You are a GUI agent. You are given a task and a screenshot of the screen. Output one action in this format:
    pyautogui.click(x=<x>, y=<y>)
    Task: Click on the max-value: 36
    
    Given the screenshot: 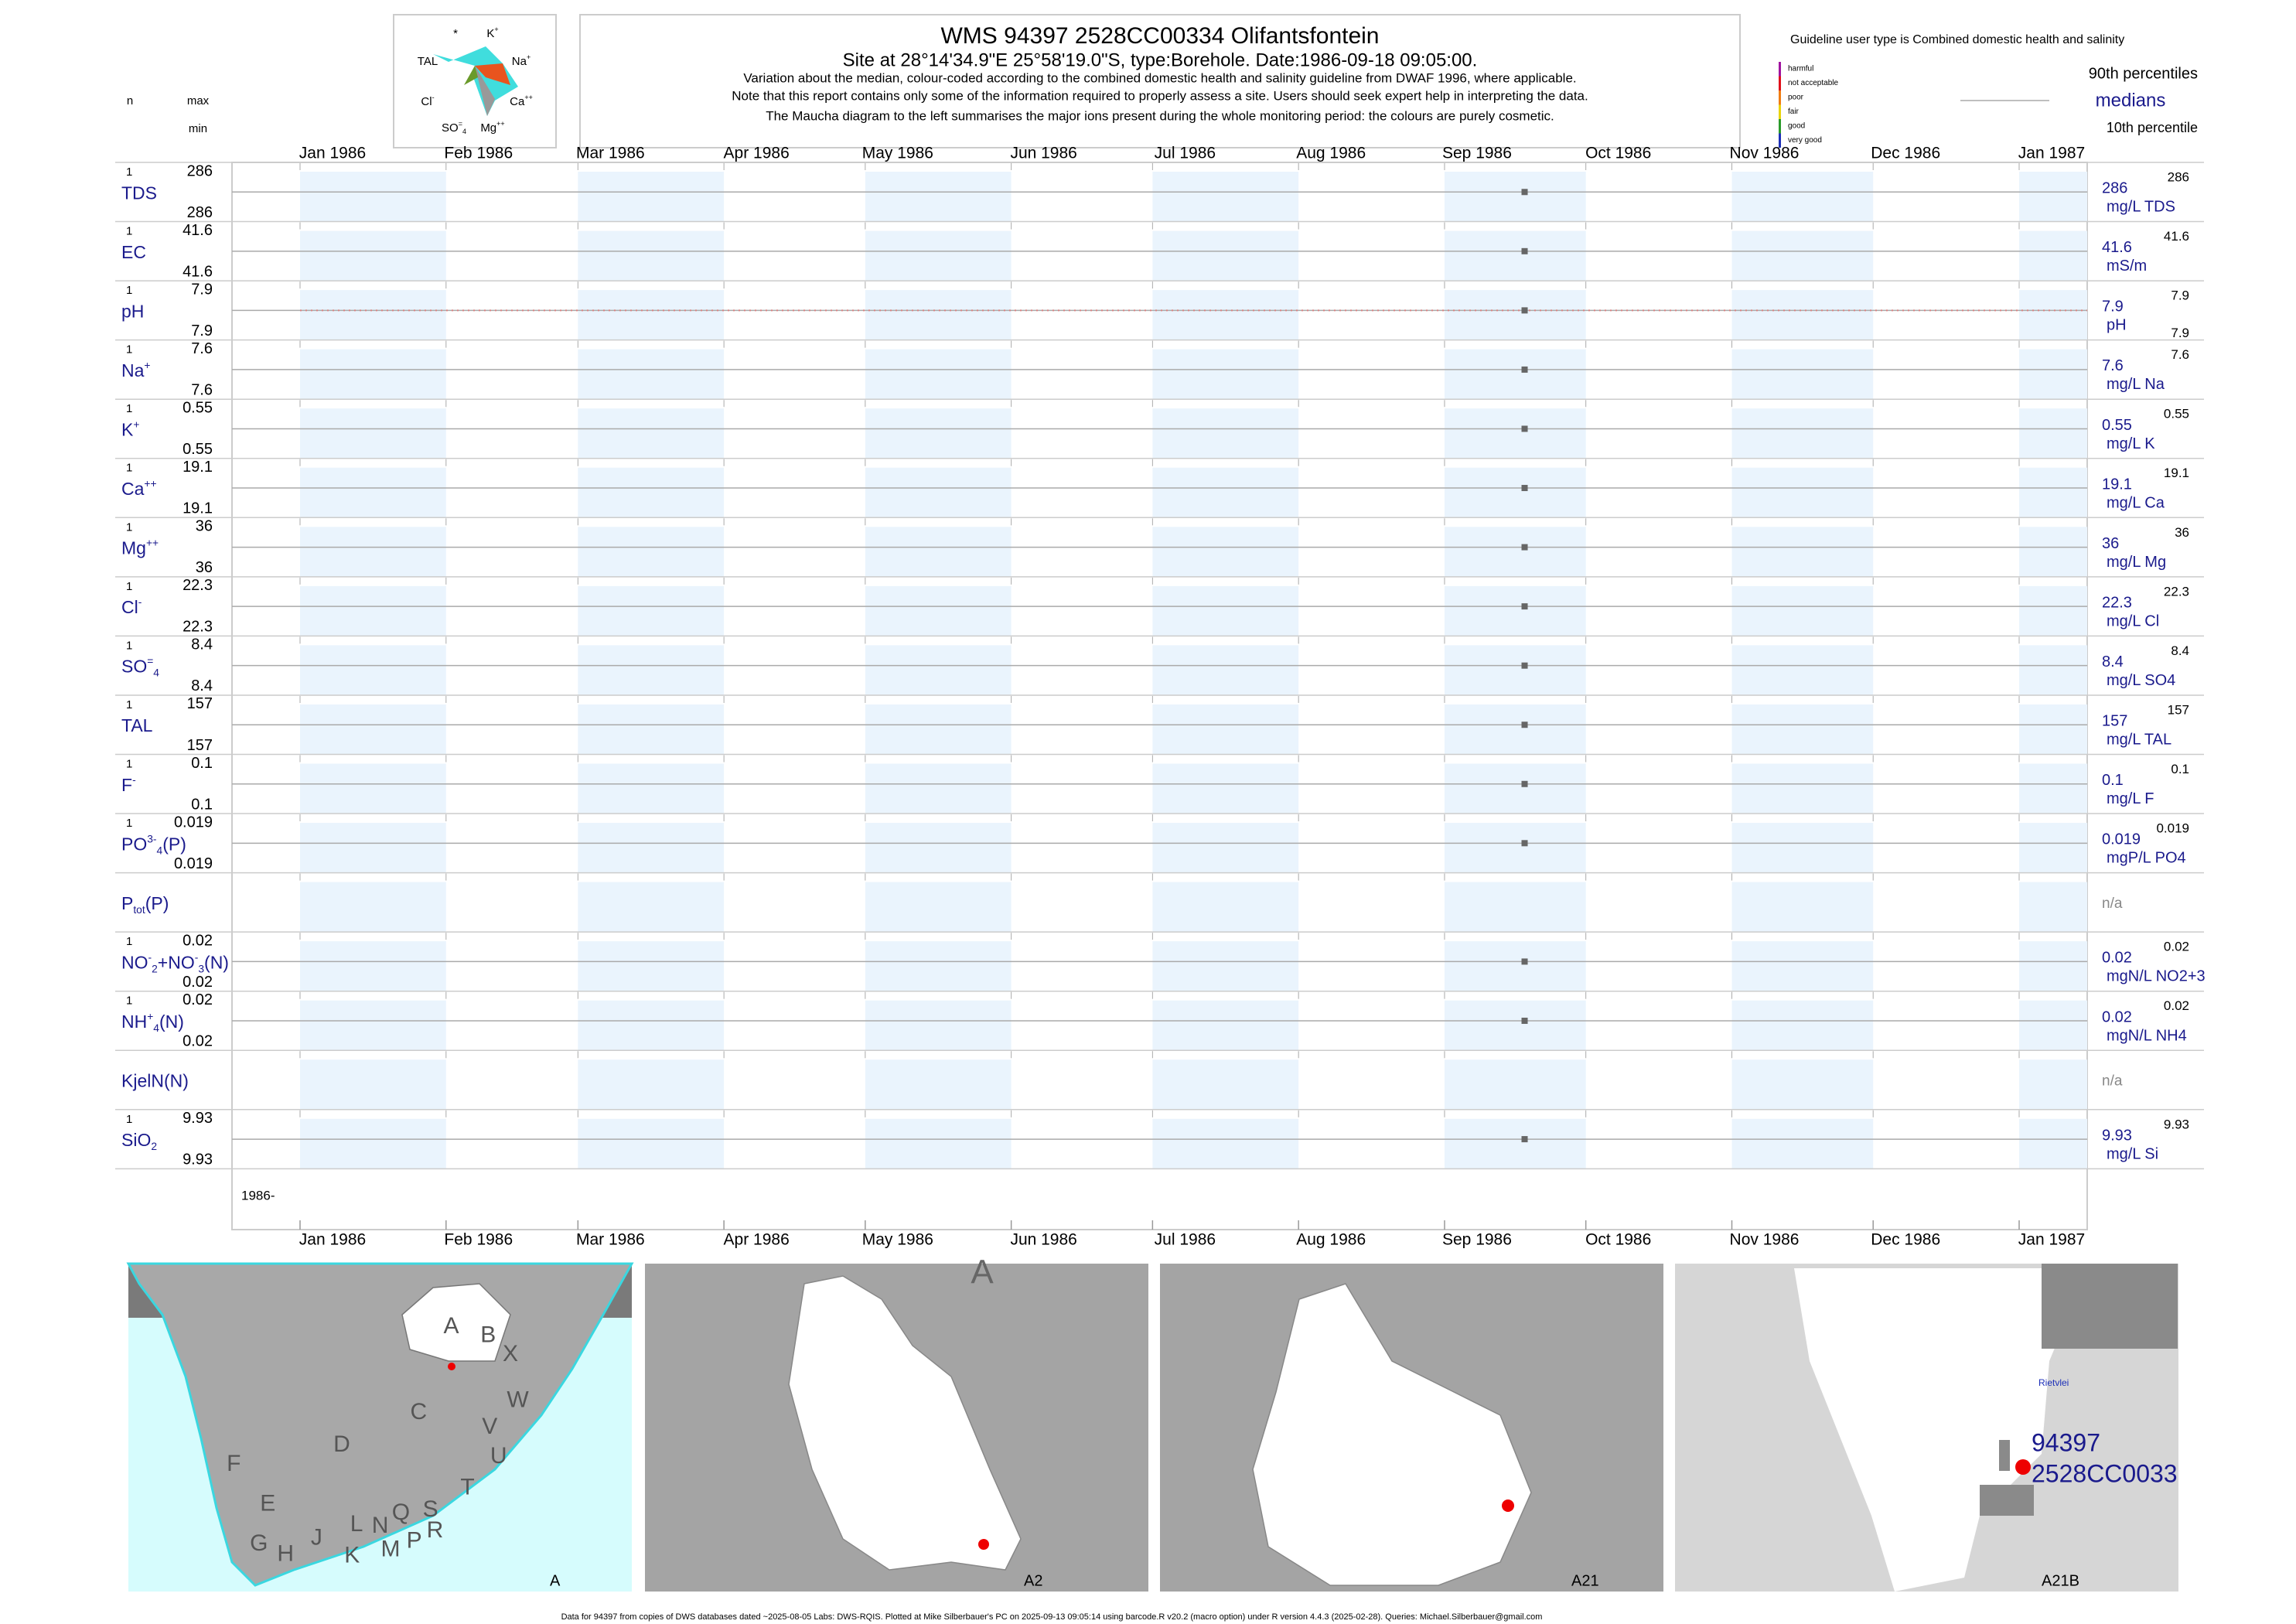 What is the action you would take?
    pyautogui.click(x=204, y=526)
    